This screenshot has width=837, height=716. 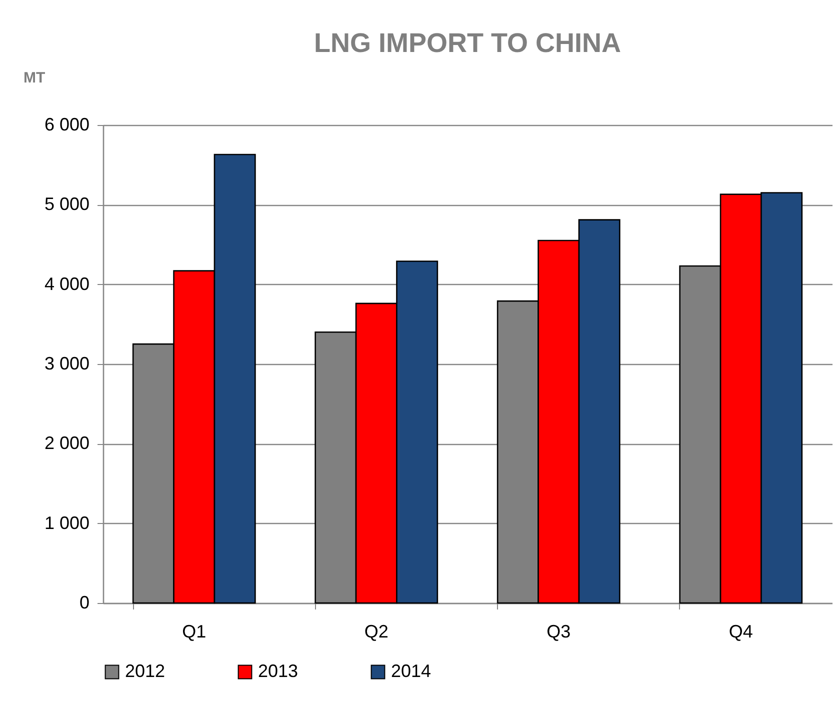 What do you see at coordinates (67, 522) in the screenshot?
I see `y-tick-label: 1 000` at bounding box center [67, 522].